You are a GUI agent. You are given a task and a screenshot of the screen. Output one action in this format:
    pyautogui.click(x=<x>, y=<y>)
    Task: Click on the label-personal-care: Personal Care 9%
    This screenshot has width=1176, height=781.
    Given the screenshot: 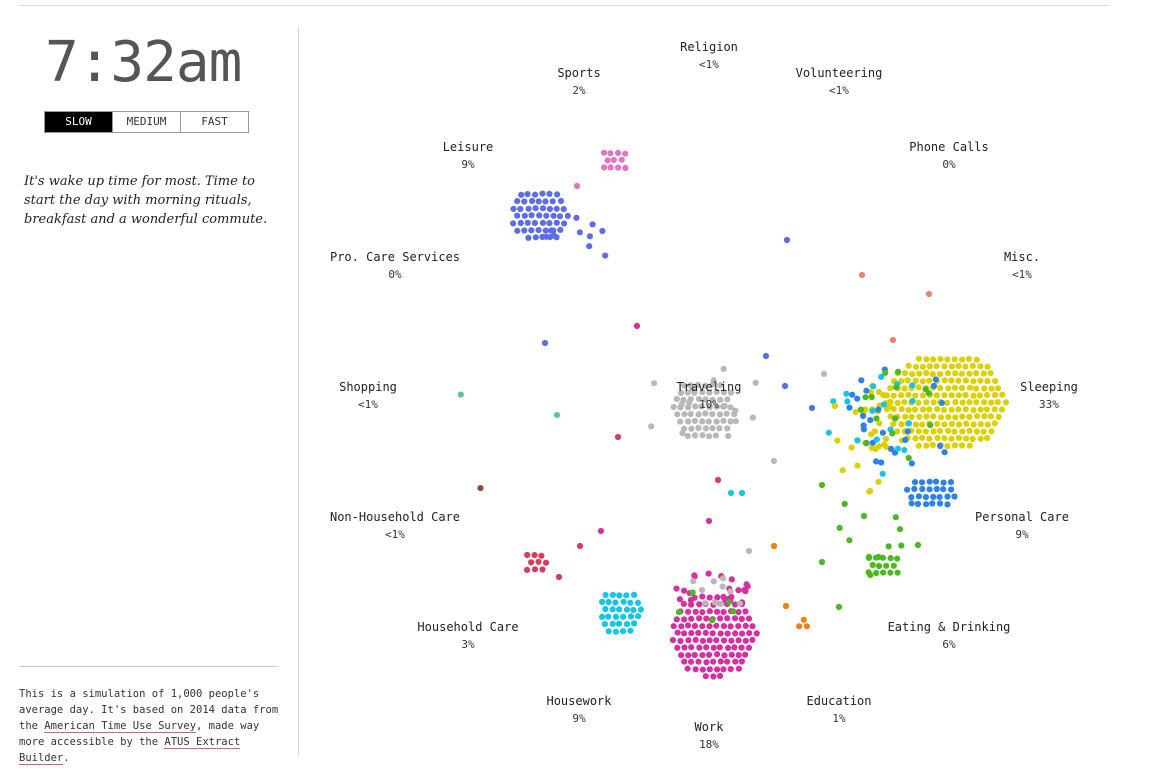 What is the action you would take?
    pyautogui.click(x=1022, y=525)
    